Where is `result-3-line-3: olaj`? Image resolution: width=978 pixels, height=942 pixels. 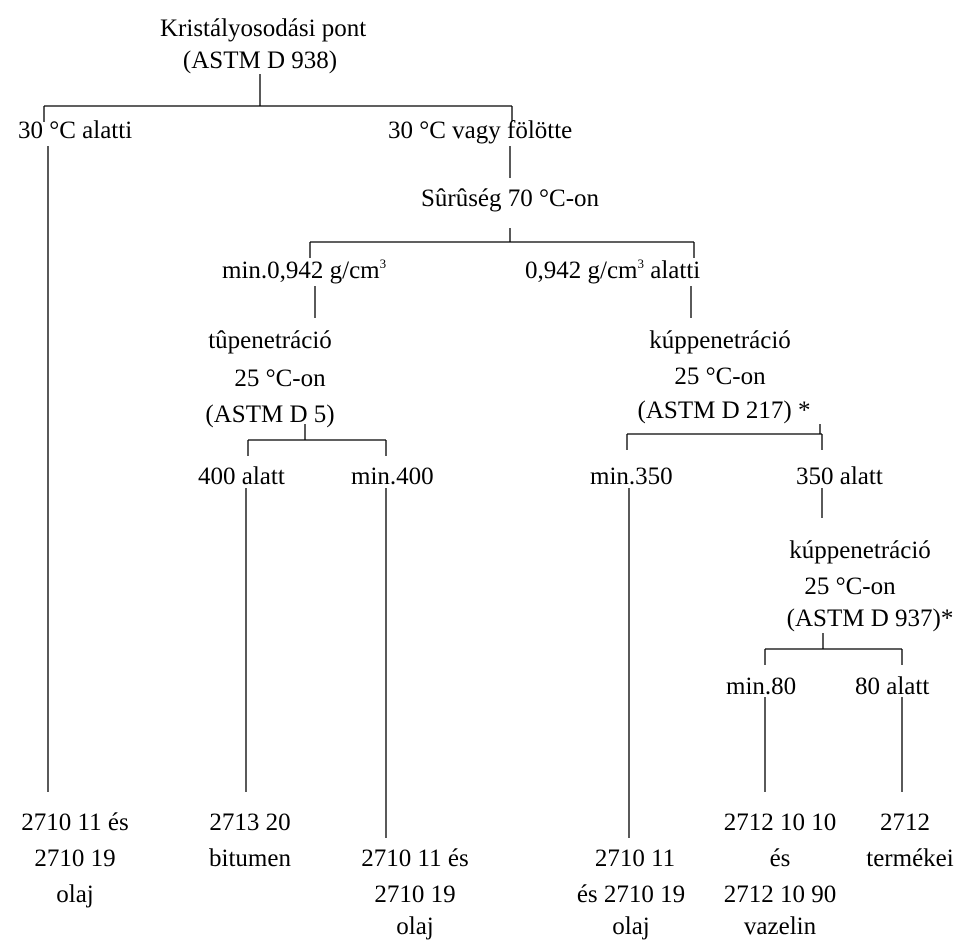 result-3-line-3: olaj is located at coordinates (415, 926).